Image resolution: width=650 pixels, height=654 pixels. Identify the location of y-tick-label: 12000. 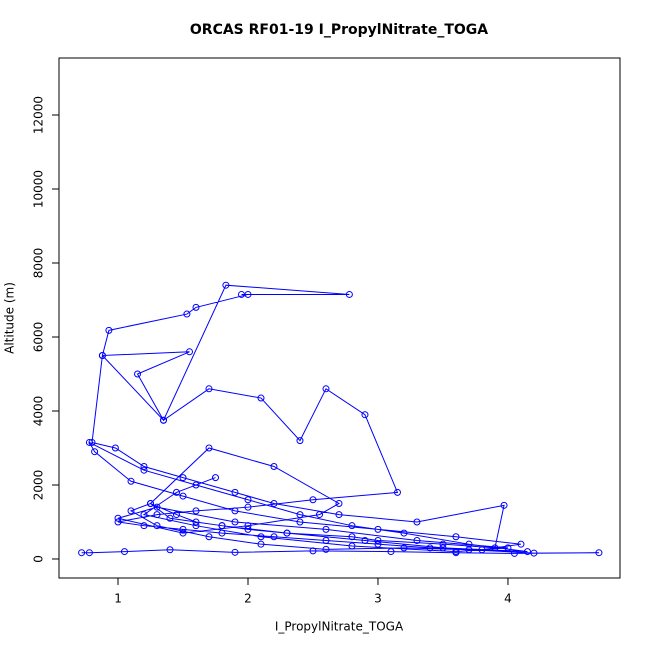
(39, 115).